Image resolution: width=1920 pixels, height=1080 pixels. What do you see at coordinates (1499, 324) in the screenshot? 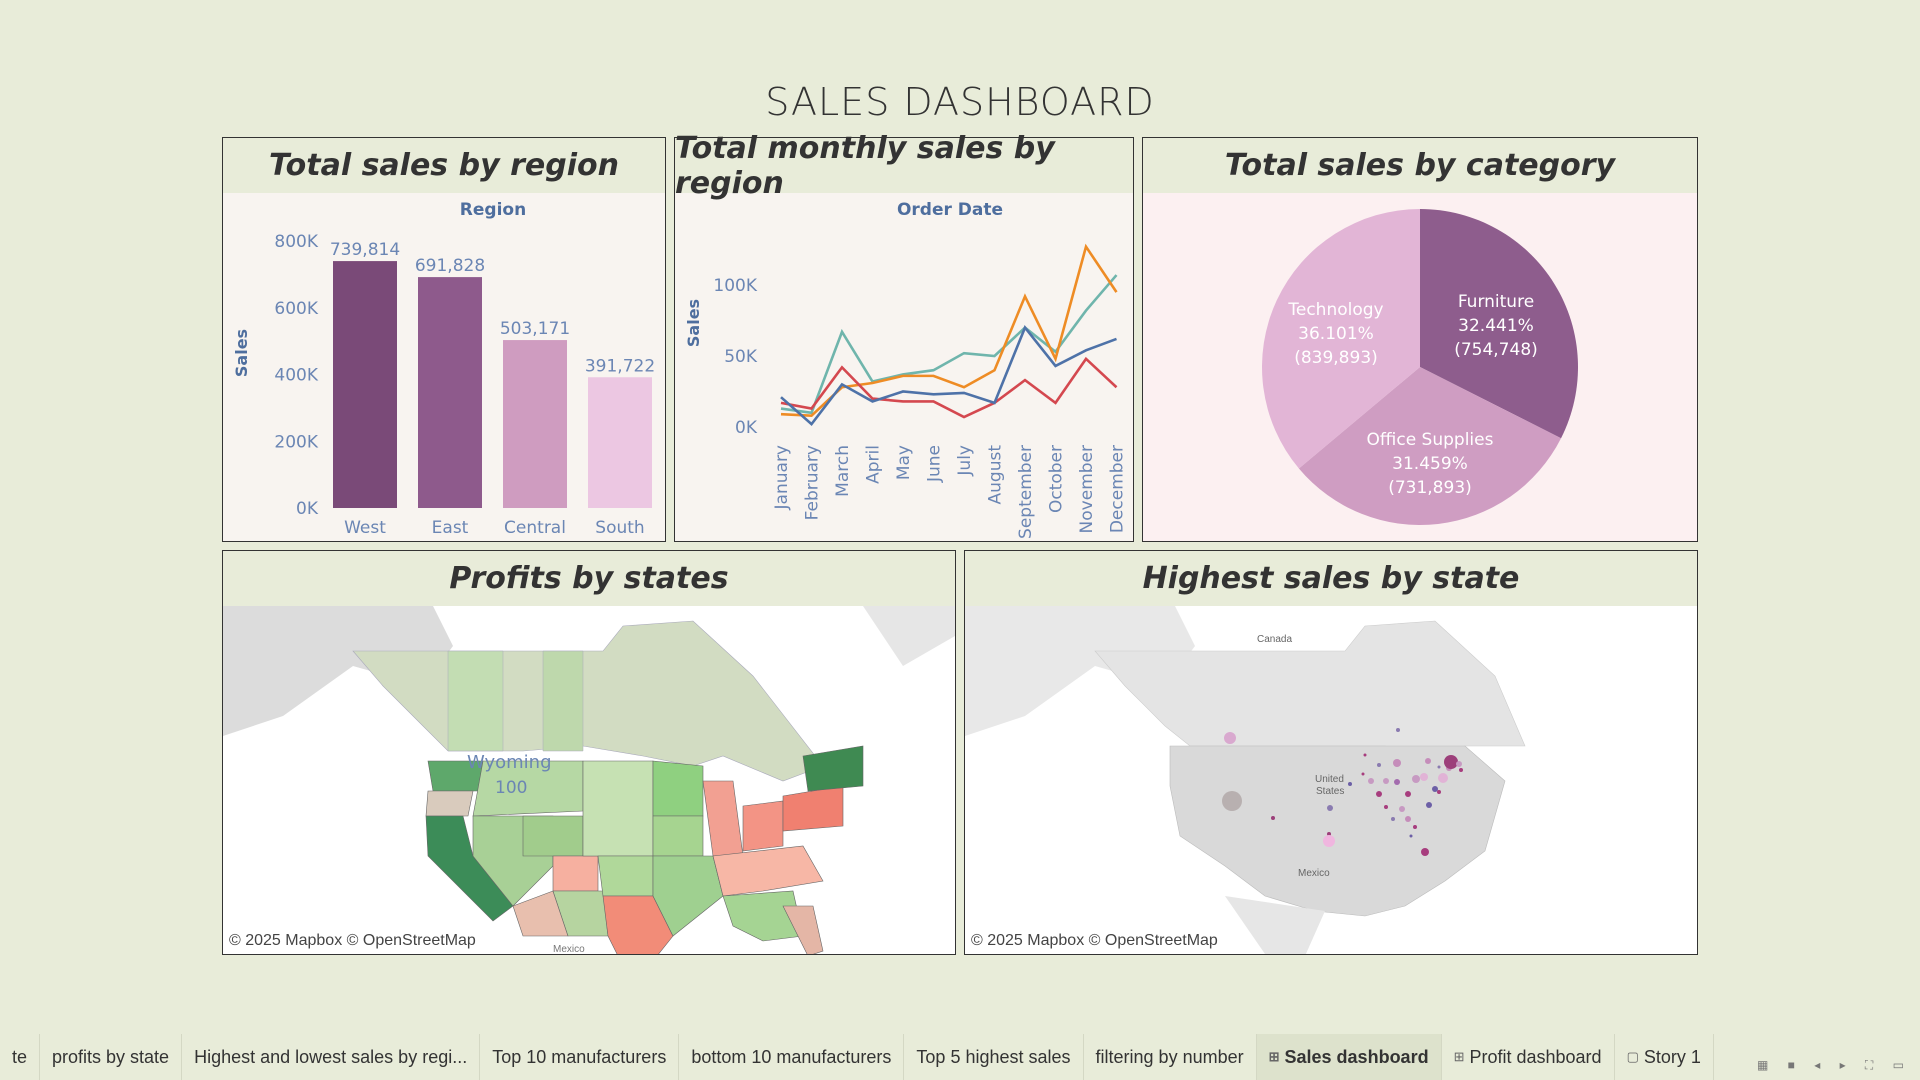
I see `pie-slice-furniture` at bounding box center [1499, 324].